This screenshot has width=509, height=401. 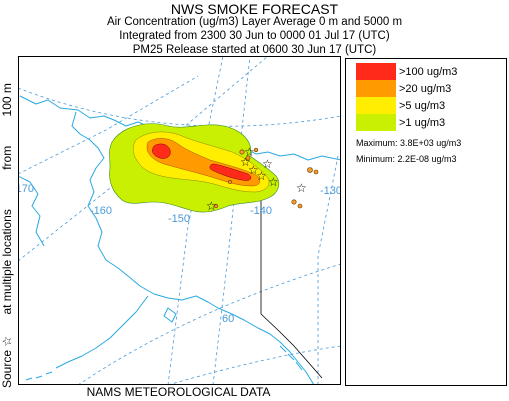 I want to click on canada-border, so click(x=291, y=272).